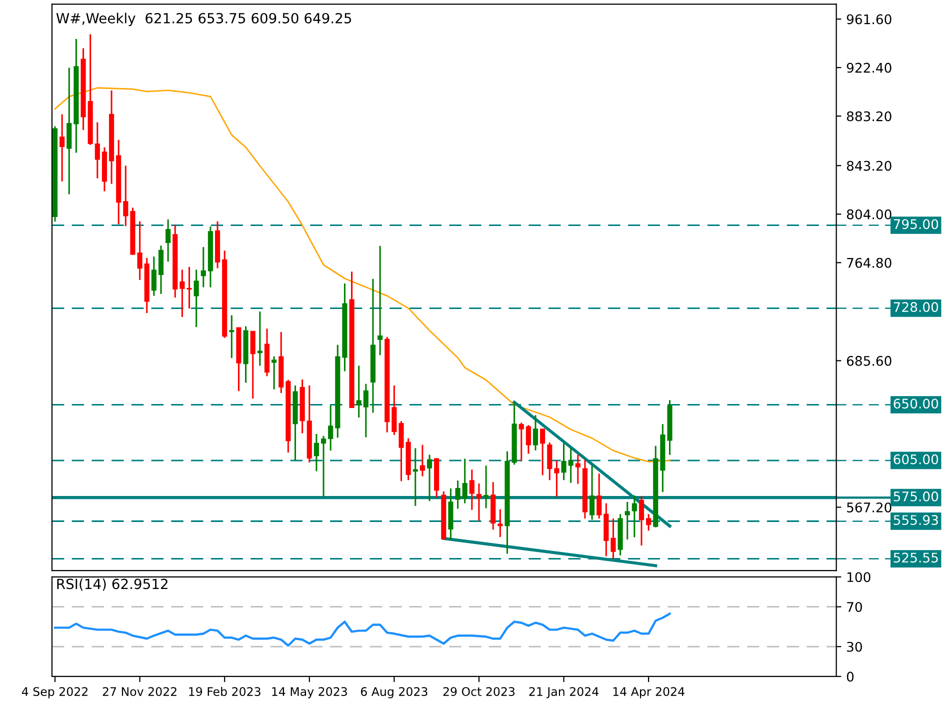 The width and height of the screenshot is (945, 701). What do you see at coordinates (916, 496) in the screenshot?
I see `ref-line-label: 575.00` at bounding box center [916, 496].